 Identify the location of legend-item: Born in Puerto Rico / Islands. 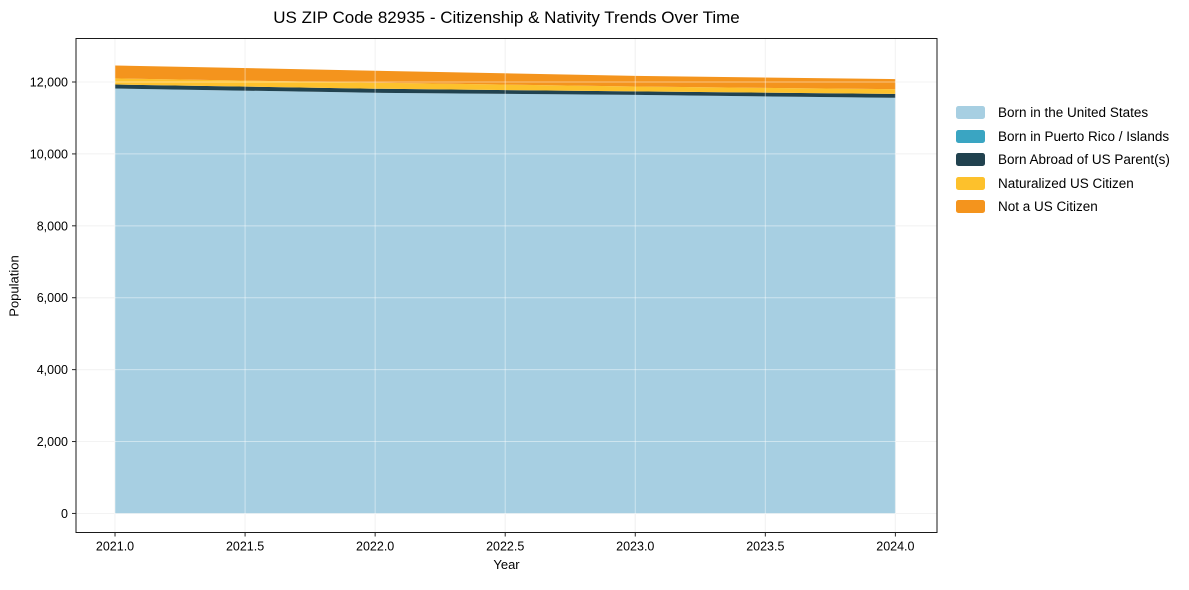
(1063, 137).